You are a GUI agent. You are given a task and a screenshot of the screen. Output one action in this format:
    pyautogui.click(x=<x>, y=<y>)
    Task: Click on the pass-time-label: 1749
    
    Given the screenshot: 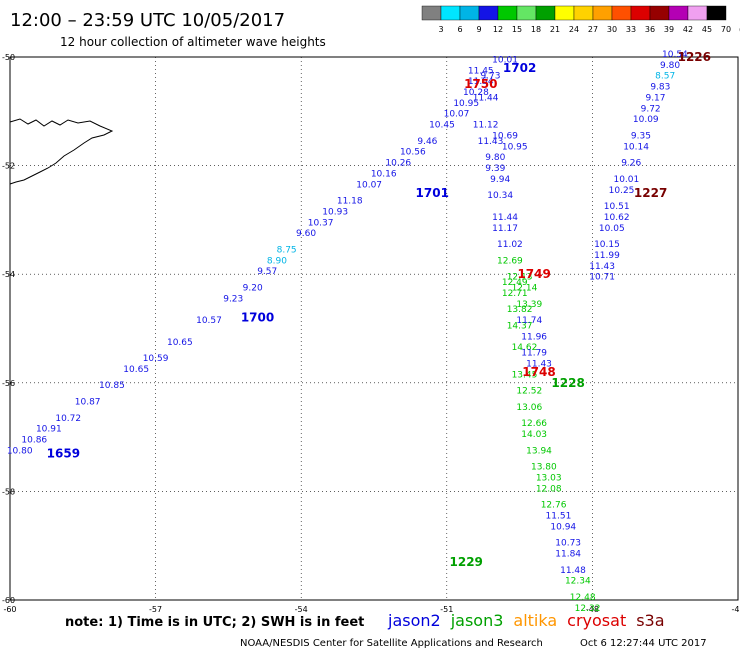 What is the action you would take?
    pyautogui.click(x=533, y=274)
    